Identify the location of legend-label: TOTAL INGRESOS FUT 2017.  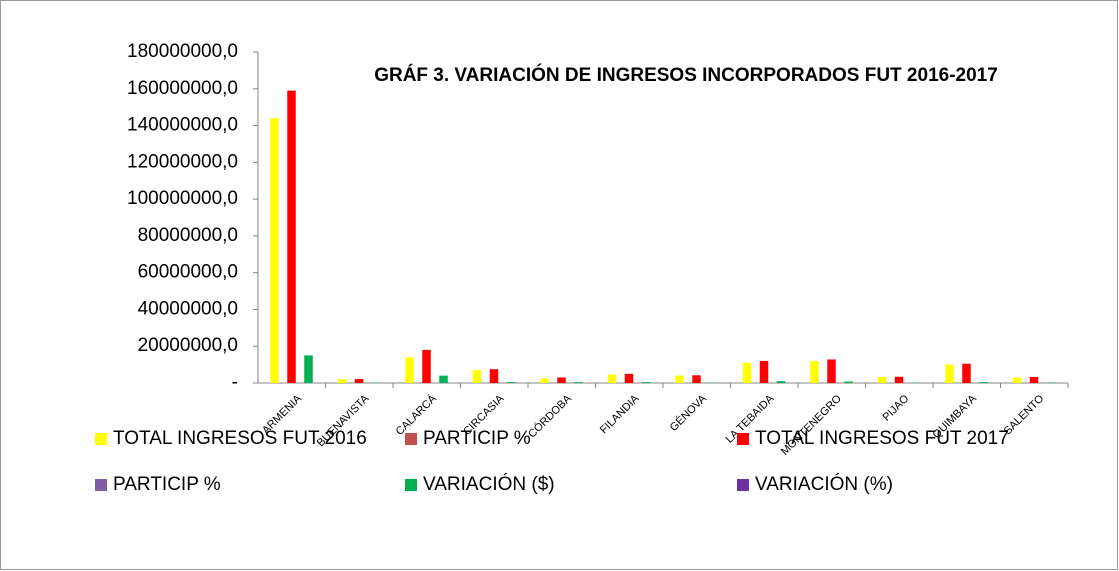
(882, 438).